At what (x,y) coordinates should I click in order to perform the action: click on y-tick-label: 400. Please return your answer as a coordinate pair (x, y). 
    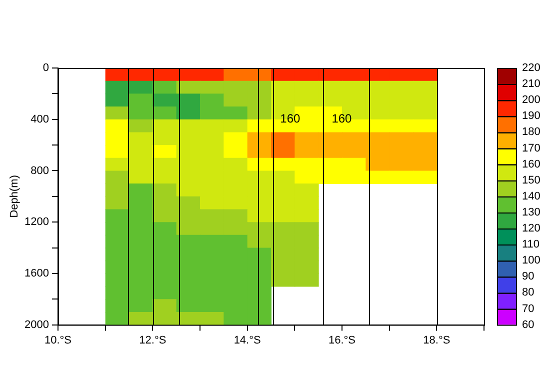
    Looking at the image, I should click on (39, 119).